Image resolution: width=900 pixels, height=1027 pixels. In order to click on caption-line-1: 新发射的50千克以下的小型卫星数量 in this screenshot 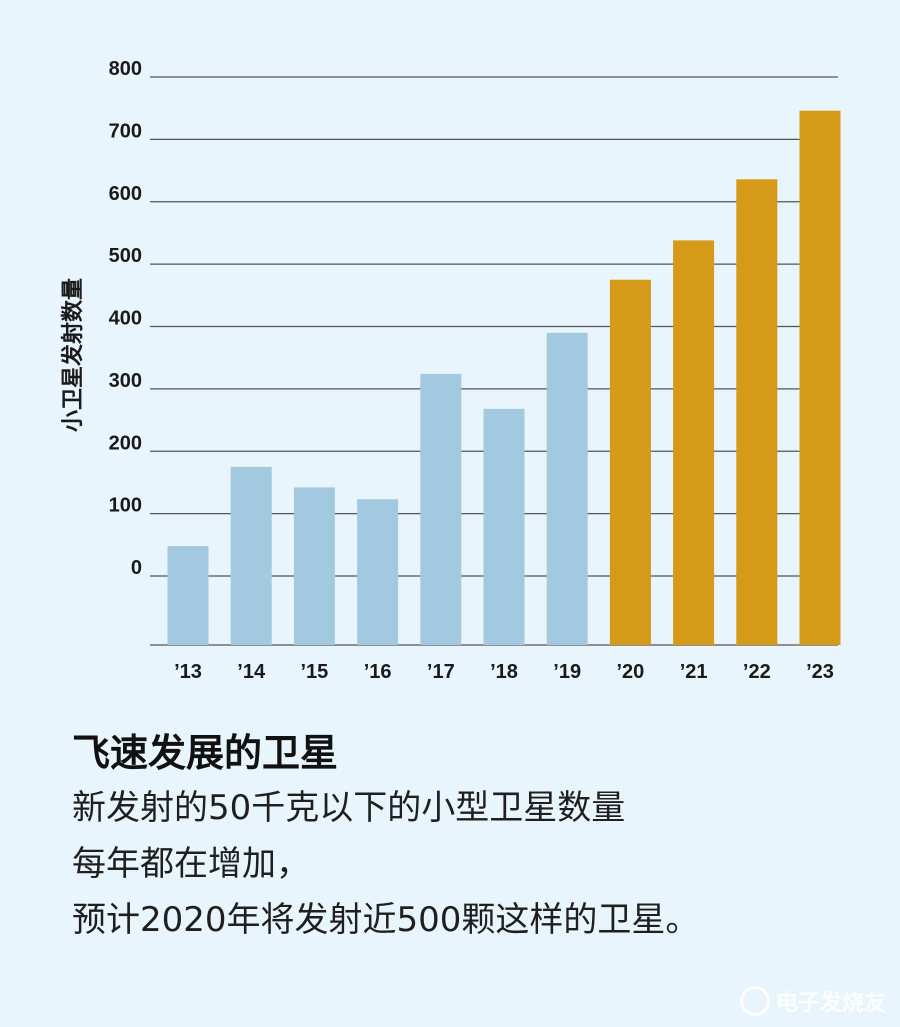, I will do `click(349, 808)`.